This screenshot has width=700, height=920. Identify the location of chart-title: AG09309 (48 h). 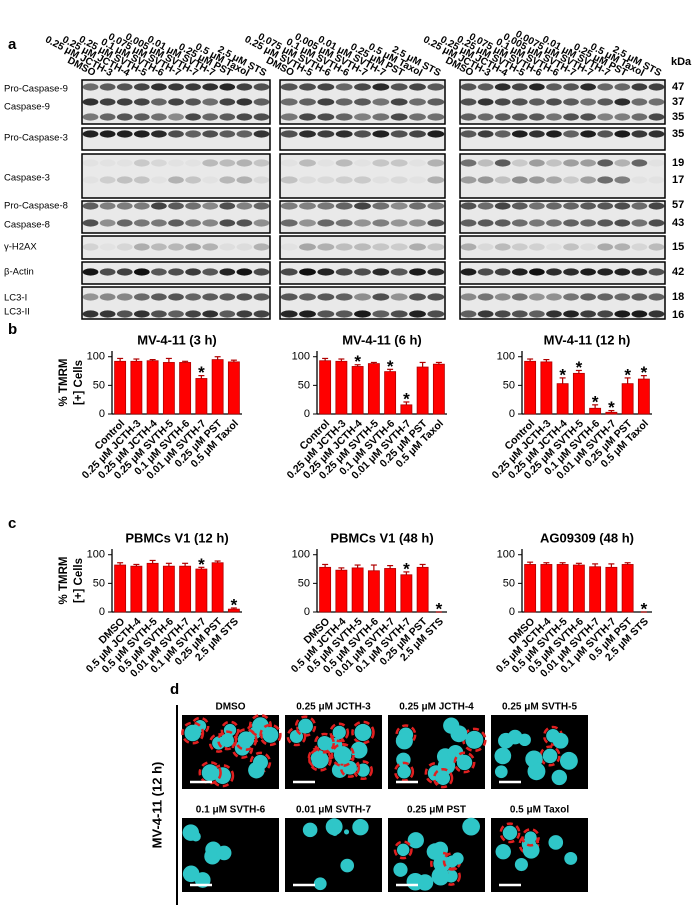
(587, 537).